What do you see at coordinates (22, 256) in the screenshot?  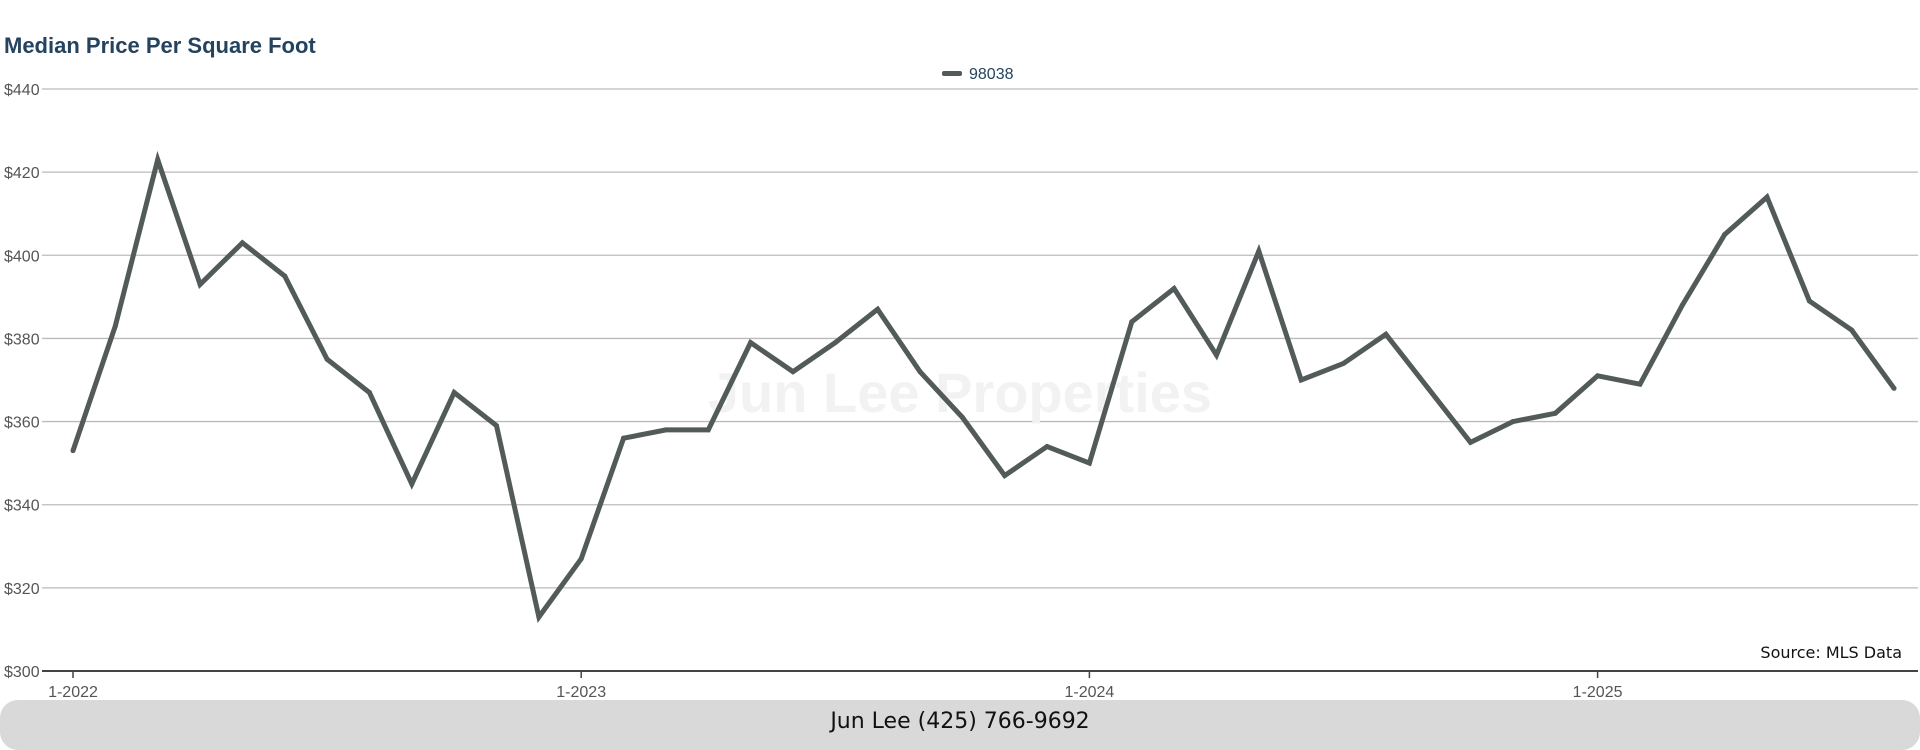 I see `y-tick-label: $400` at bounding box center [22, 256].